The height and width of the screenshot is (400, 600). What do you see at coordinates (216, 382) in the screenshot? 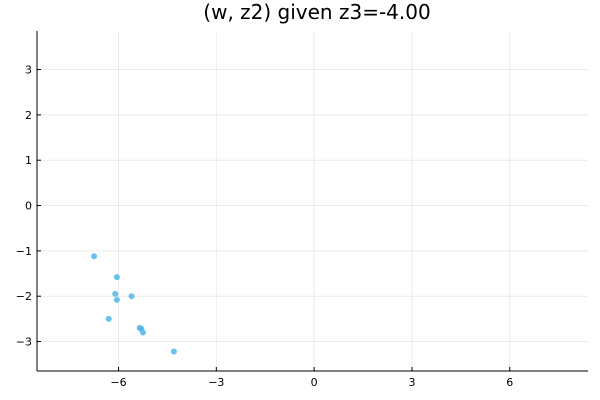
I see `x-tick-label: −3` at bounding box center [216, 382].